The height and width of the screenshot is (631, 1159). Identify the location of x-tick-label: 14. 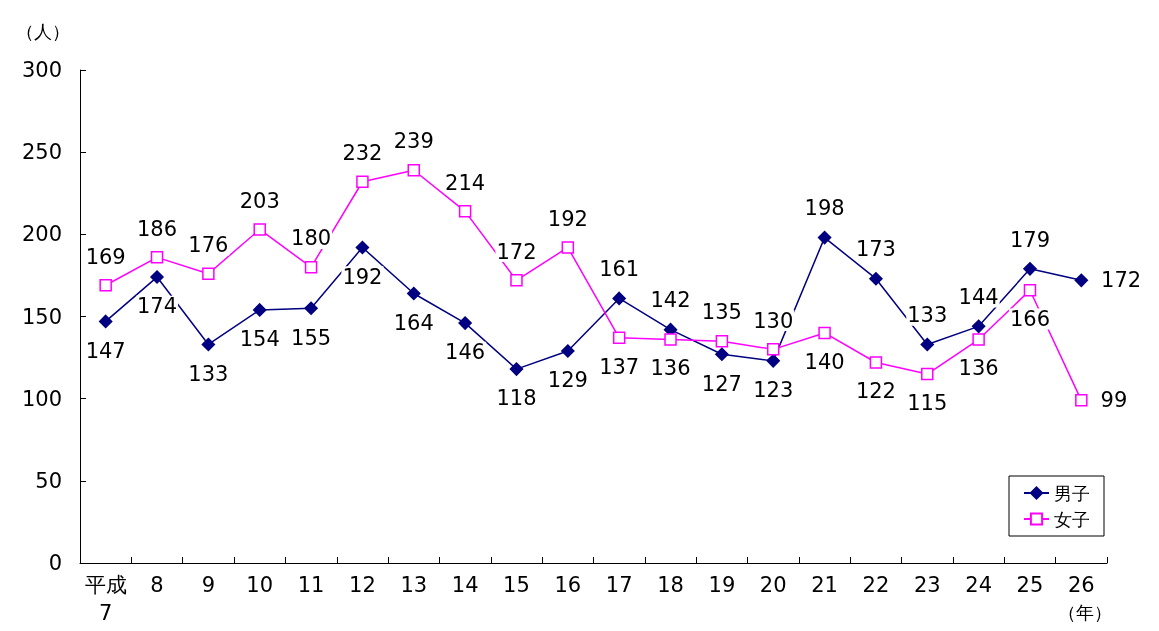
(465, 585).